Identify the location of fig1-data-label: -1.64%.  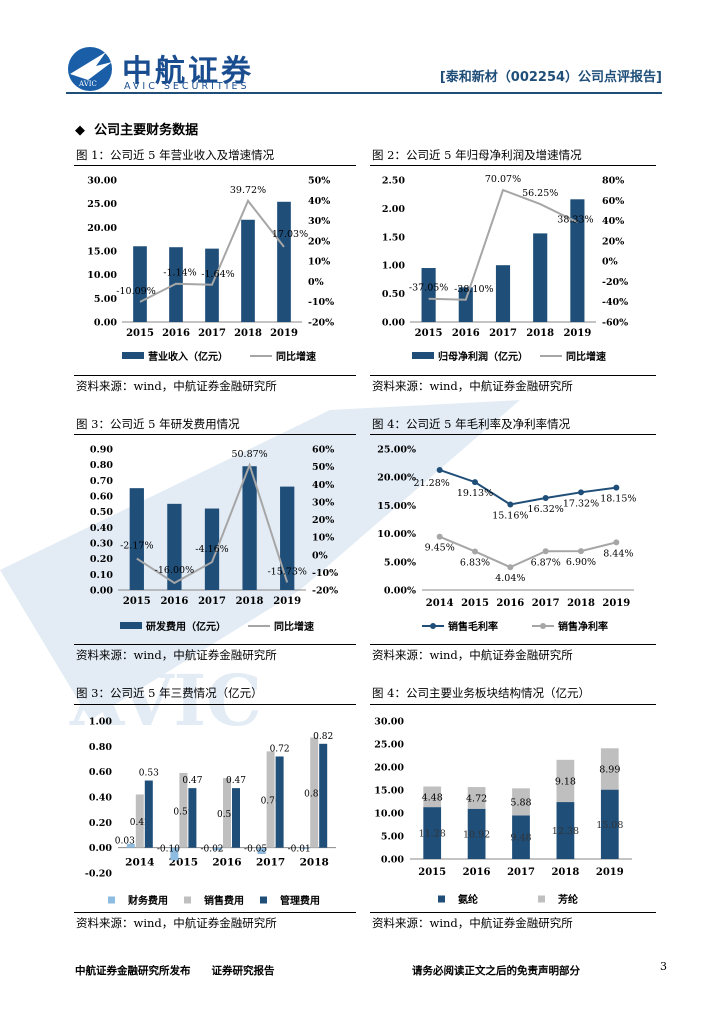
(217, 274).